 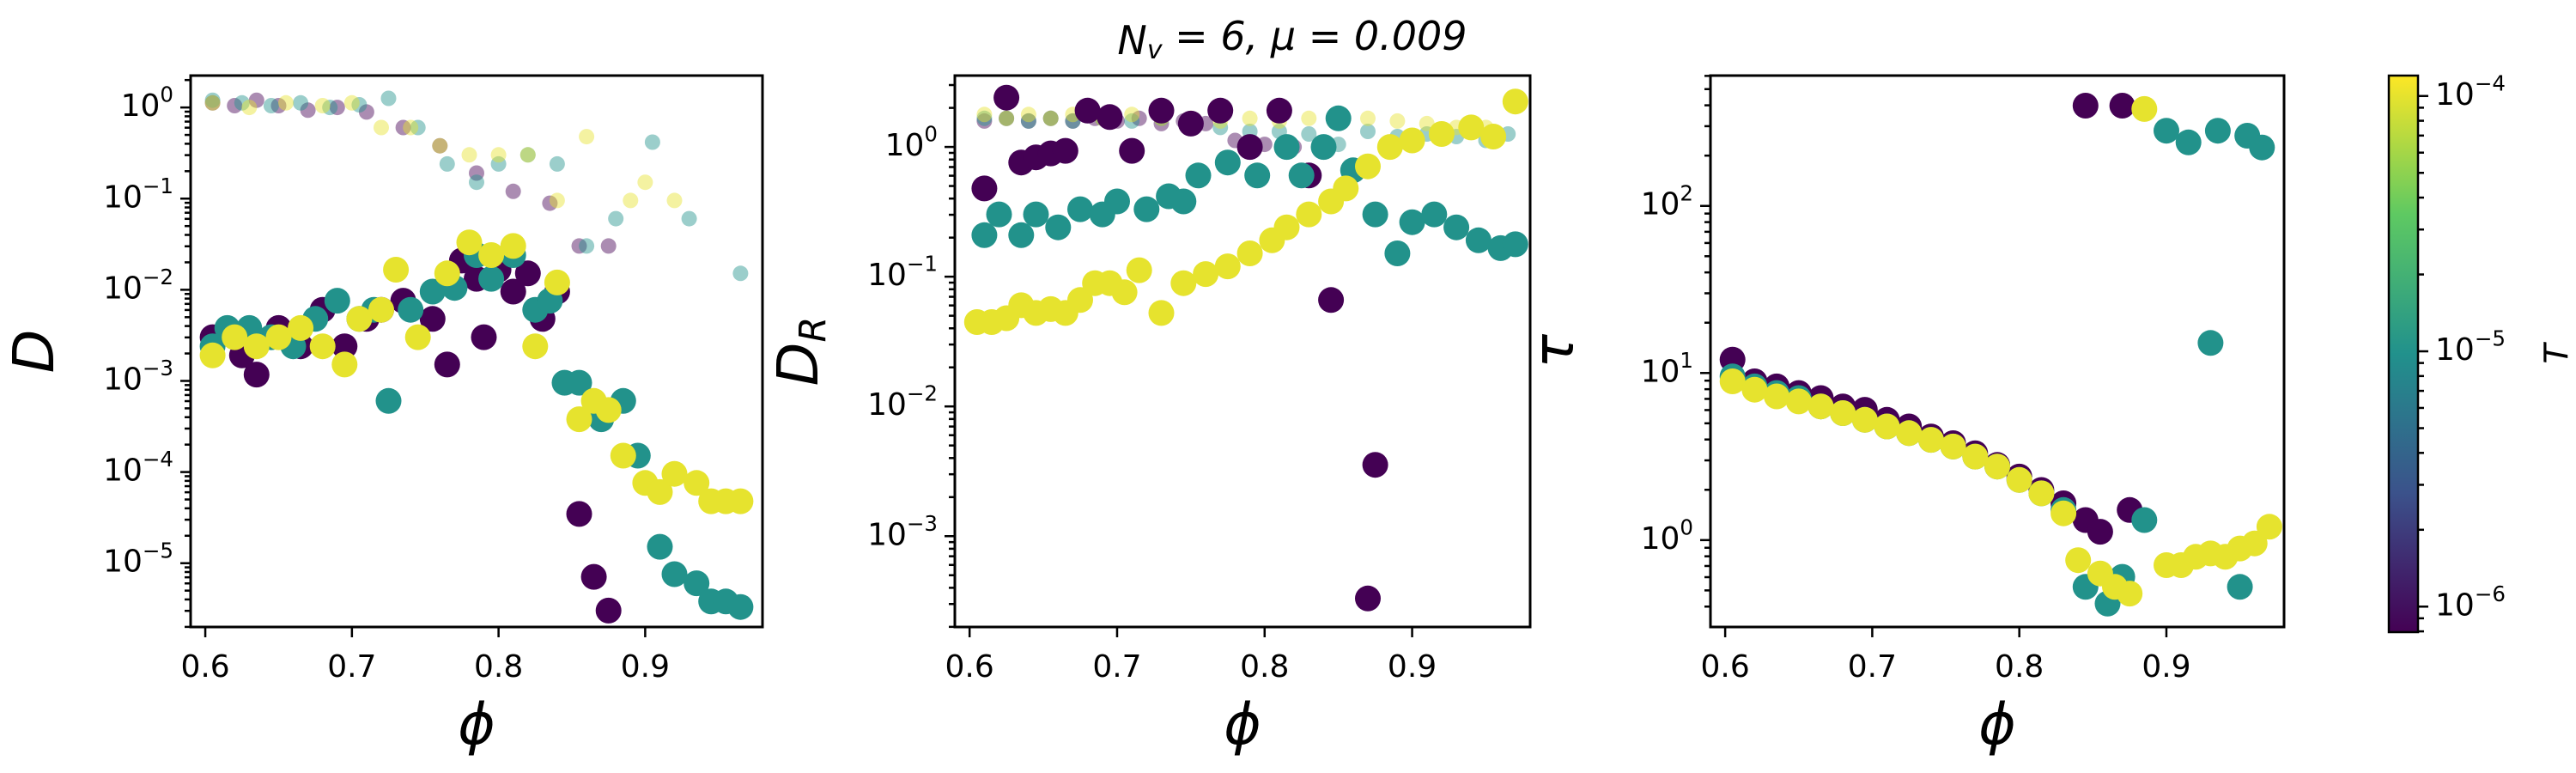 I want to click on colorbar-tick-label: 10−5, so click(x=2470, y=347).